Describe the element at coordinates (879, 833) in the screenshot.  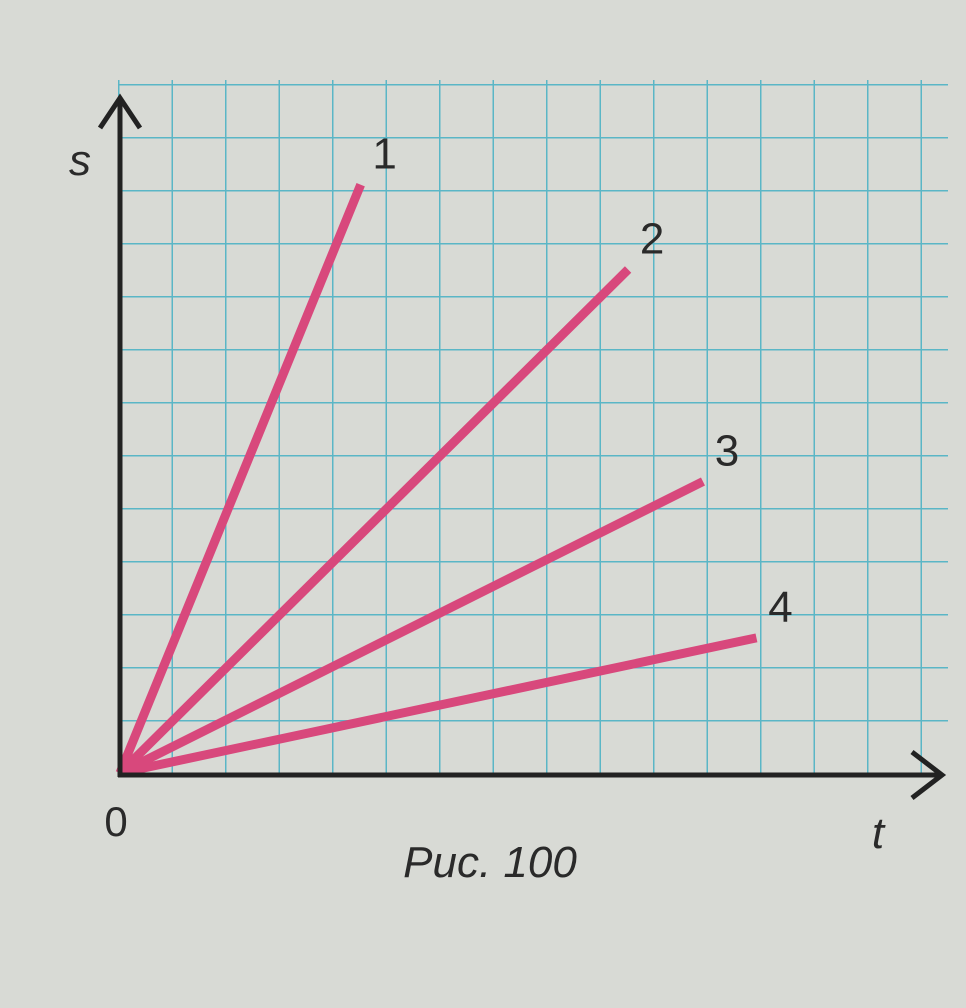
I see `x-axis-label: t` at that location.